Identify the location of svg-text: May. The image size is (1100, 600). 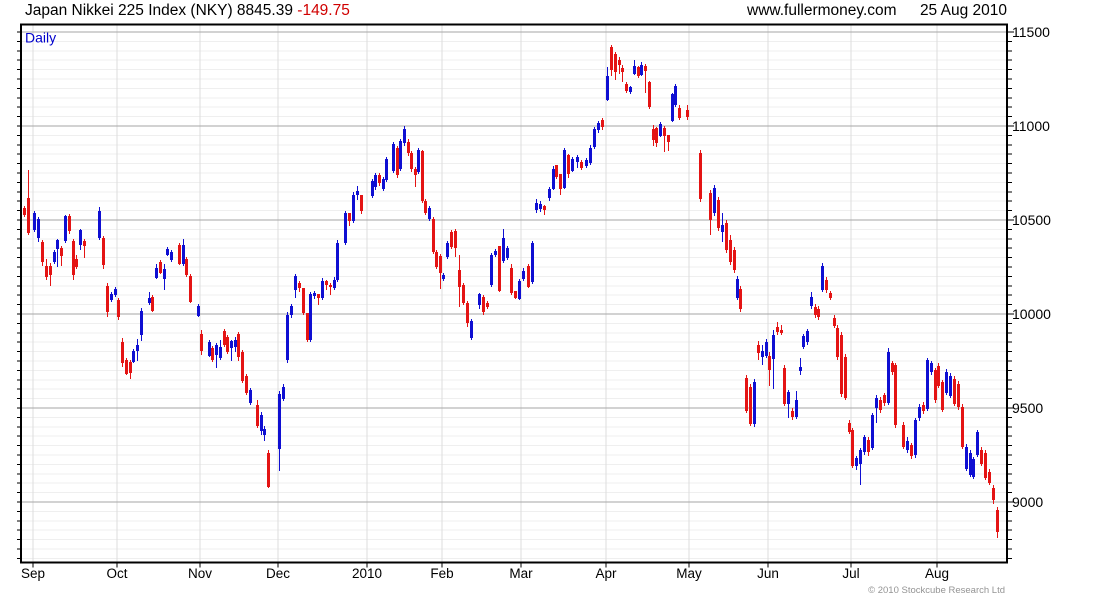
(689, 573).